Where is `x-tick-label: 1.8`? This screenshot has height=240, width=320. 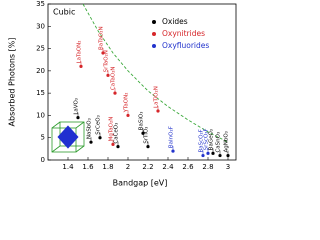
x-tick-label: 1.8 is located at coordinates (107, 167).